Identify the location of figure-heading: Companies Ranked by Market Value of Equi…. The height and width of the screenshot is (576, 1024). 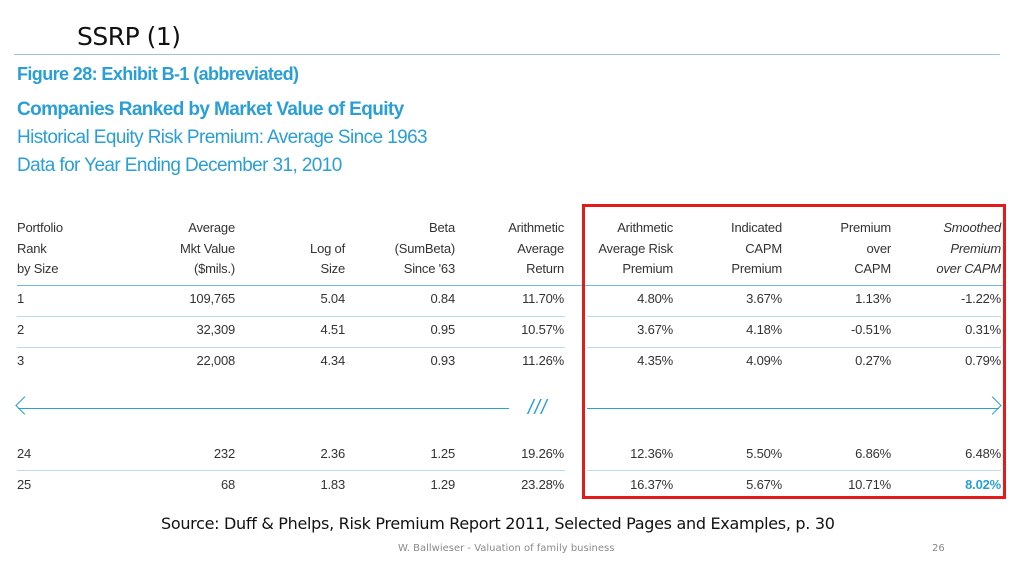
(210, 109).